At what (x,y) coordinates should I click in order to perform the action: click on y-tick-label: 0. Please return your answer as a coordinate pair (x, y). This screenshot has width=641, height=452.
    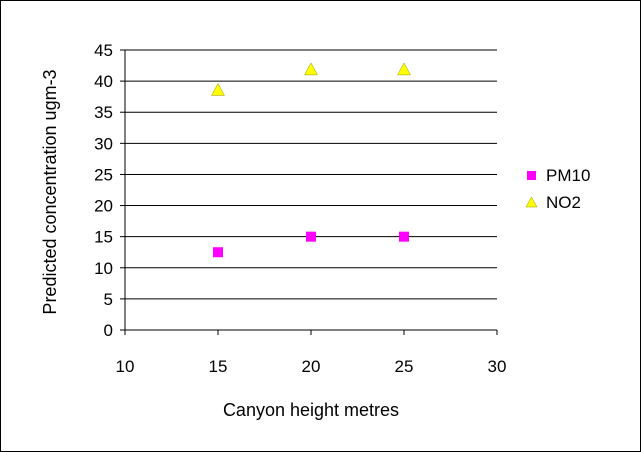
    Looking at the image, I should click on (108, 330).